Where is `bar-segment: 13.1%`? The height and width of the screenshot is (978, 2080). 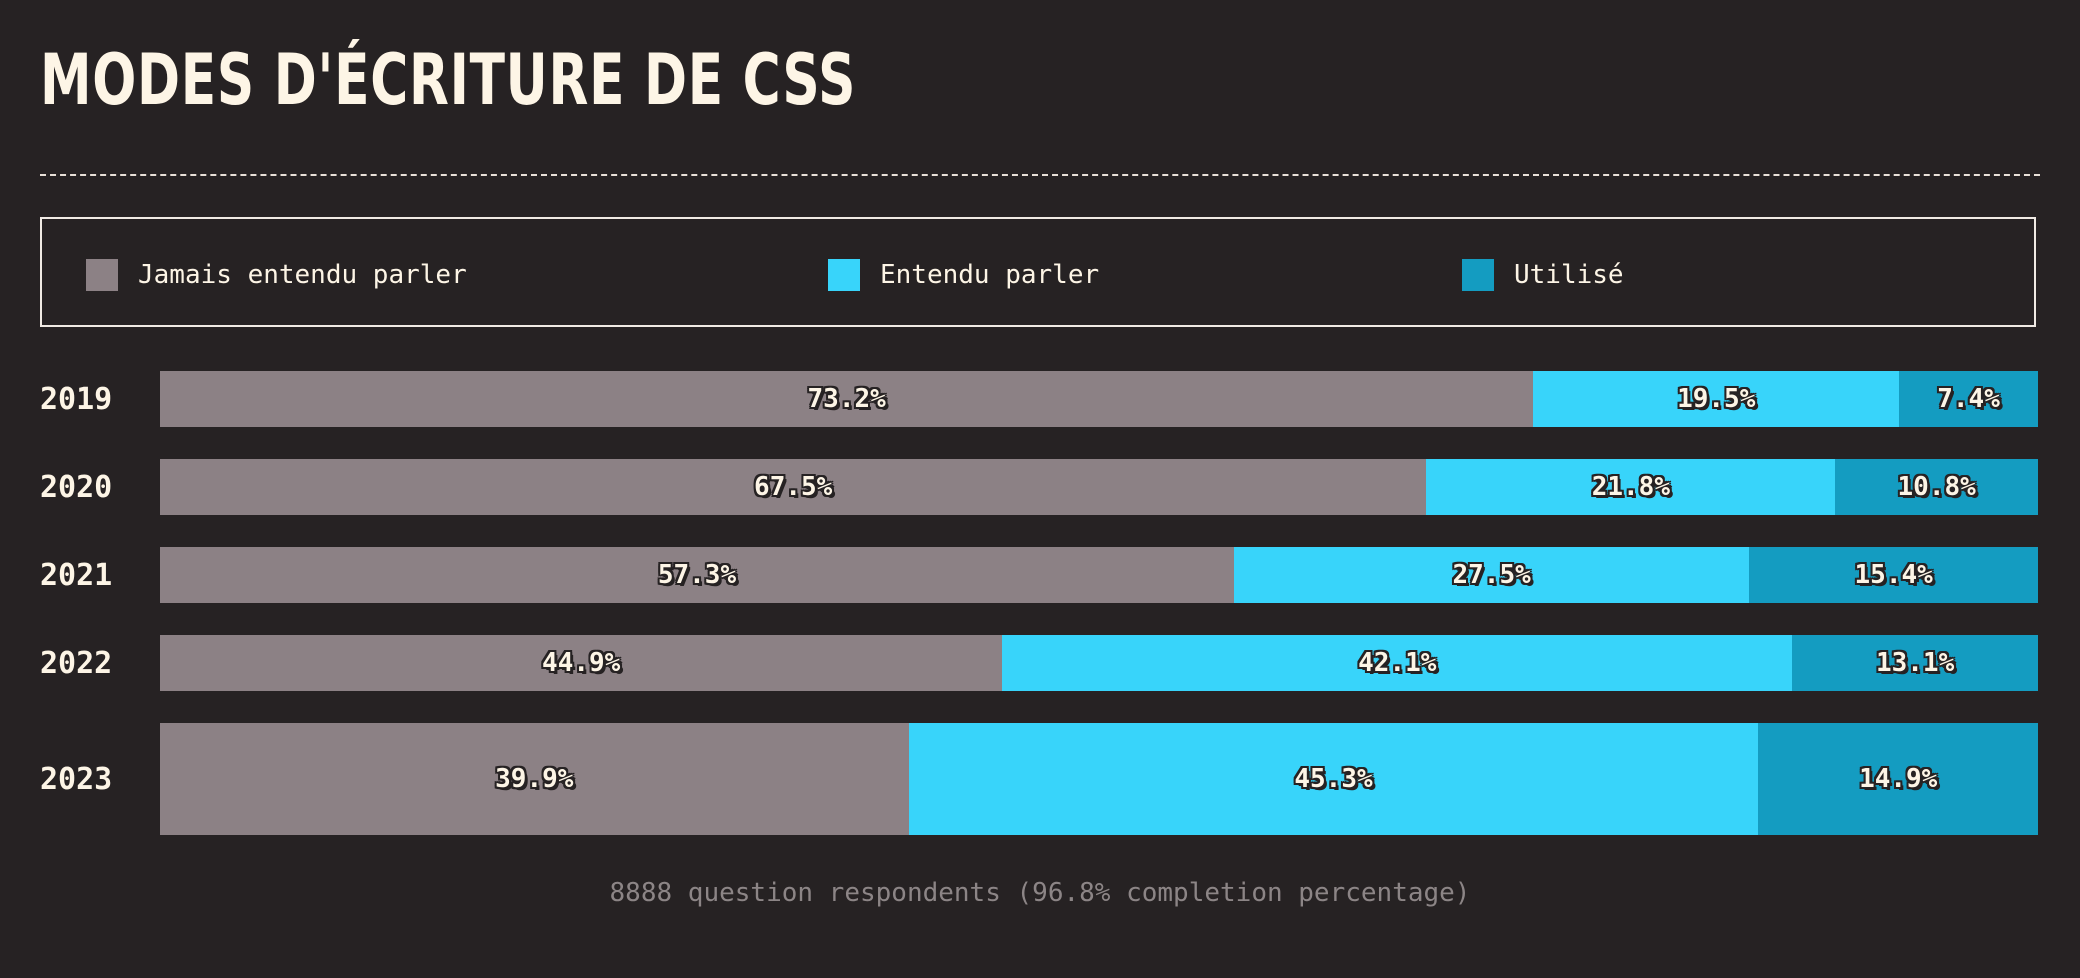 bar-segment: 13.1% is located at coordinates (1915, 663).